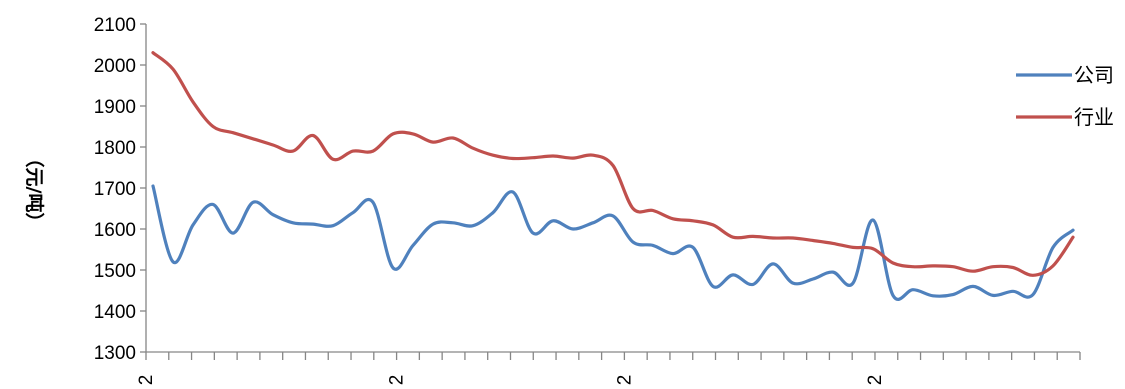  I want to click on y-tick-label: 2100, so click(115, 25).